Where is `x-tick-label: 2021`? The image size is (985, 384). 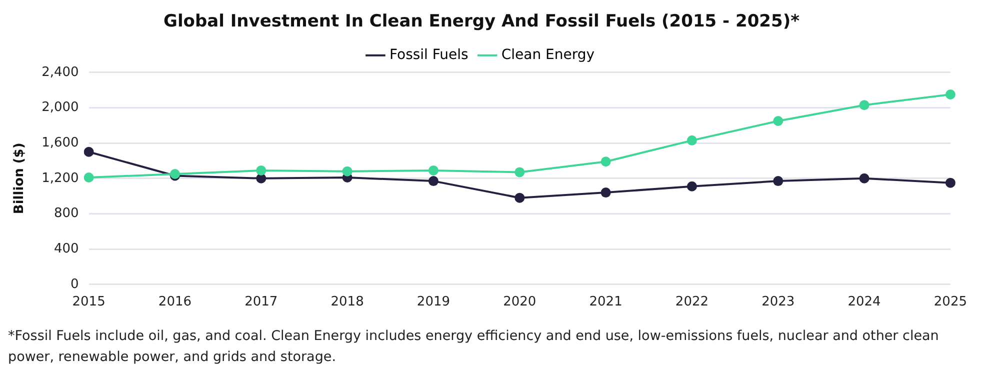 x-tick-label: 2021 is located at coordinates (605, 302).